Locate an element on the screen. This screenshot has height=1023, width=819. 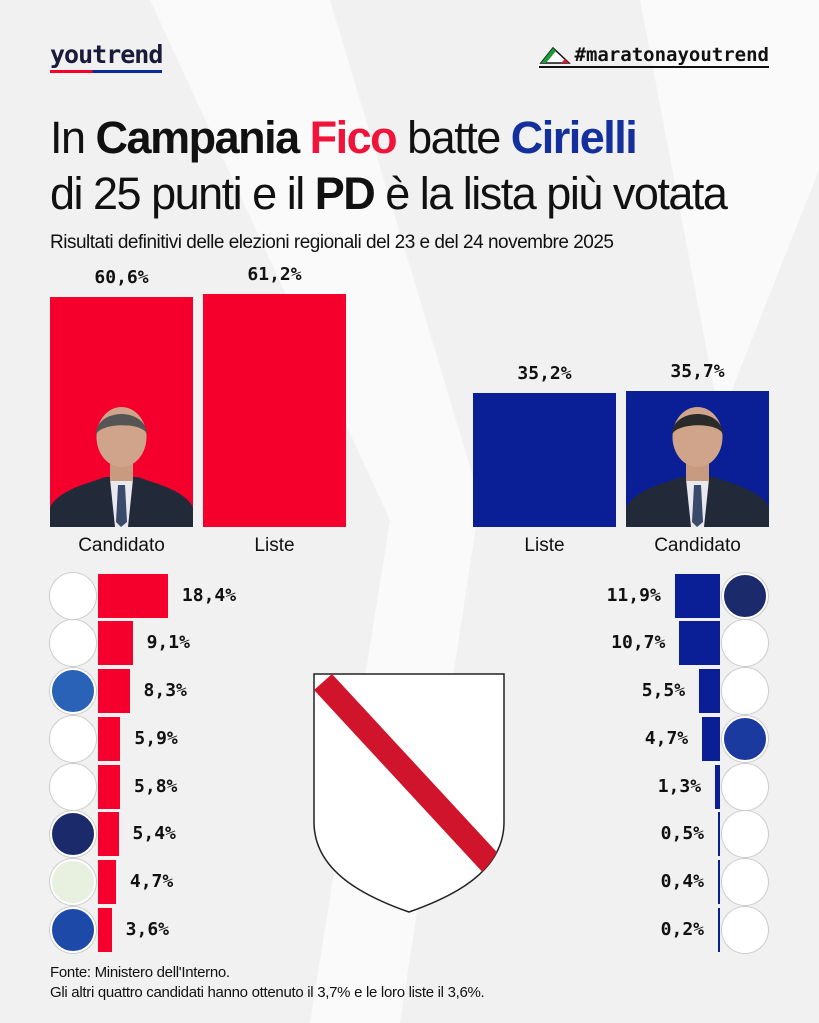
list-bar-value: 10,7% is located at coordinates (638, 642).